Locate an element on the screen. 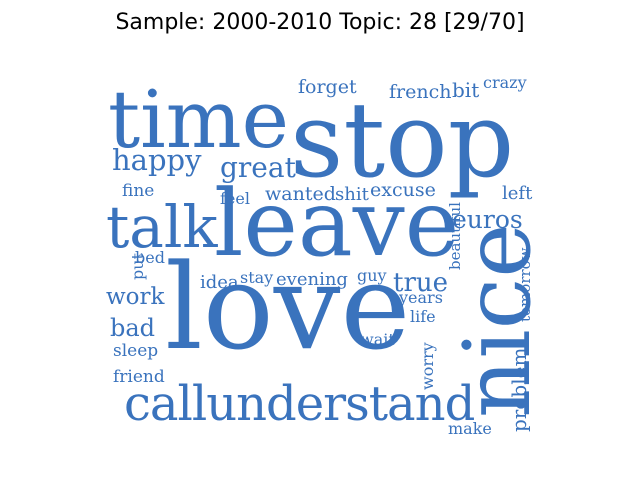 The width and height of the screenshot is (640, 480). word-sleep: sleep is located at coordinates (136, 351).